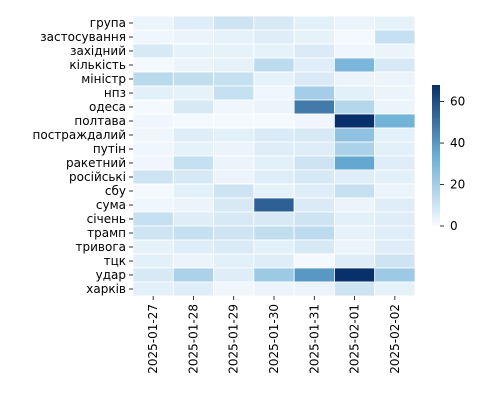 The image size is (500, 400). What do you see at coordinates (97, 177) in the screenshot?
I see `y-tick-label: російські` at bounding box center [97, 177].